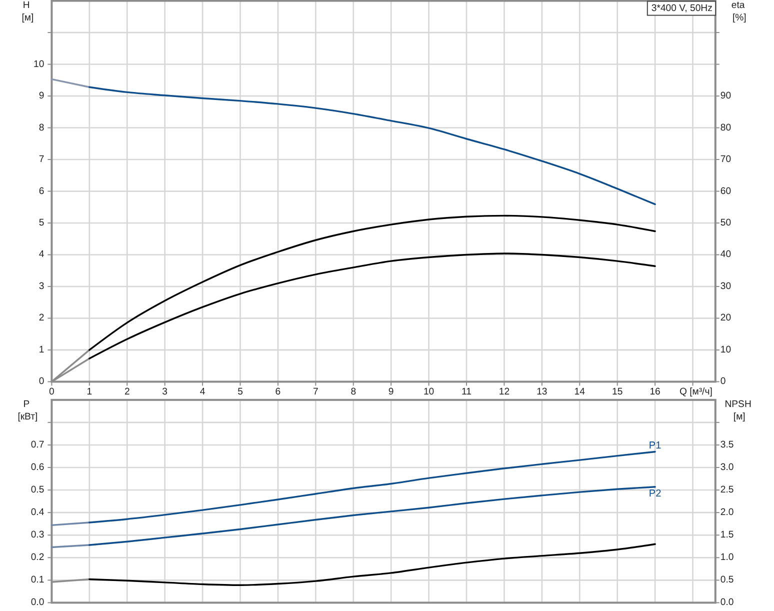  What do you see at coordinates (727, 580) in the screenshot?
I see `y2-tick-label: 0.5` at bounding box center [727, 580].